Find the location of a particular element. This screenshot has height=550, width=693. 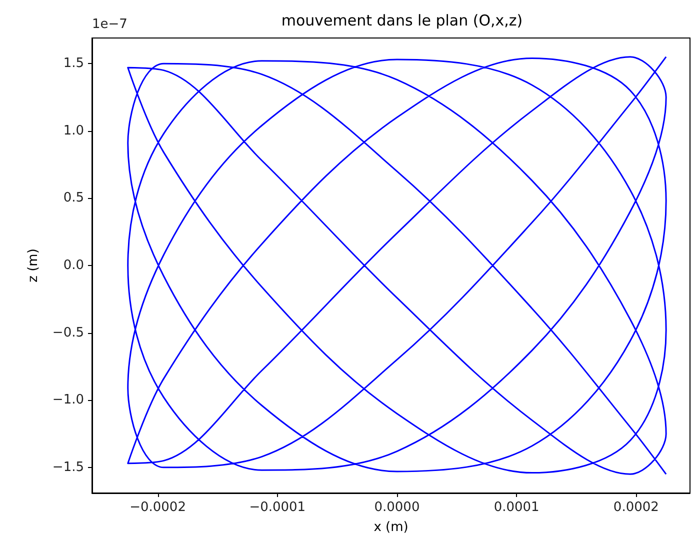

y-tick-label: 0.0 is located at coordinates (73, 265).